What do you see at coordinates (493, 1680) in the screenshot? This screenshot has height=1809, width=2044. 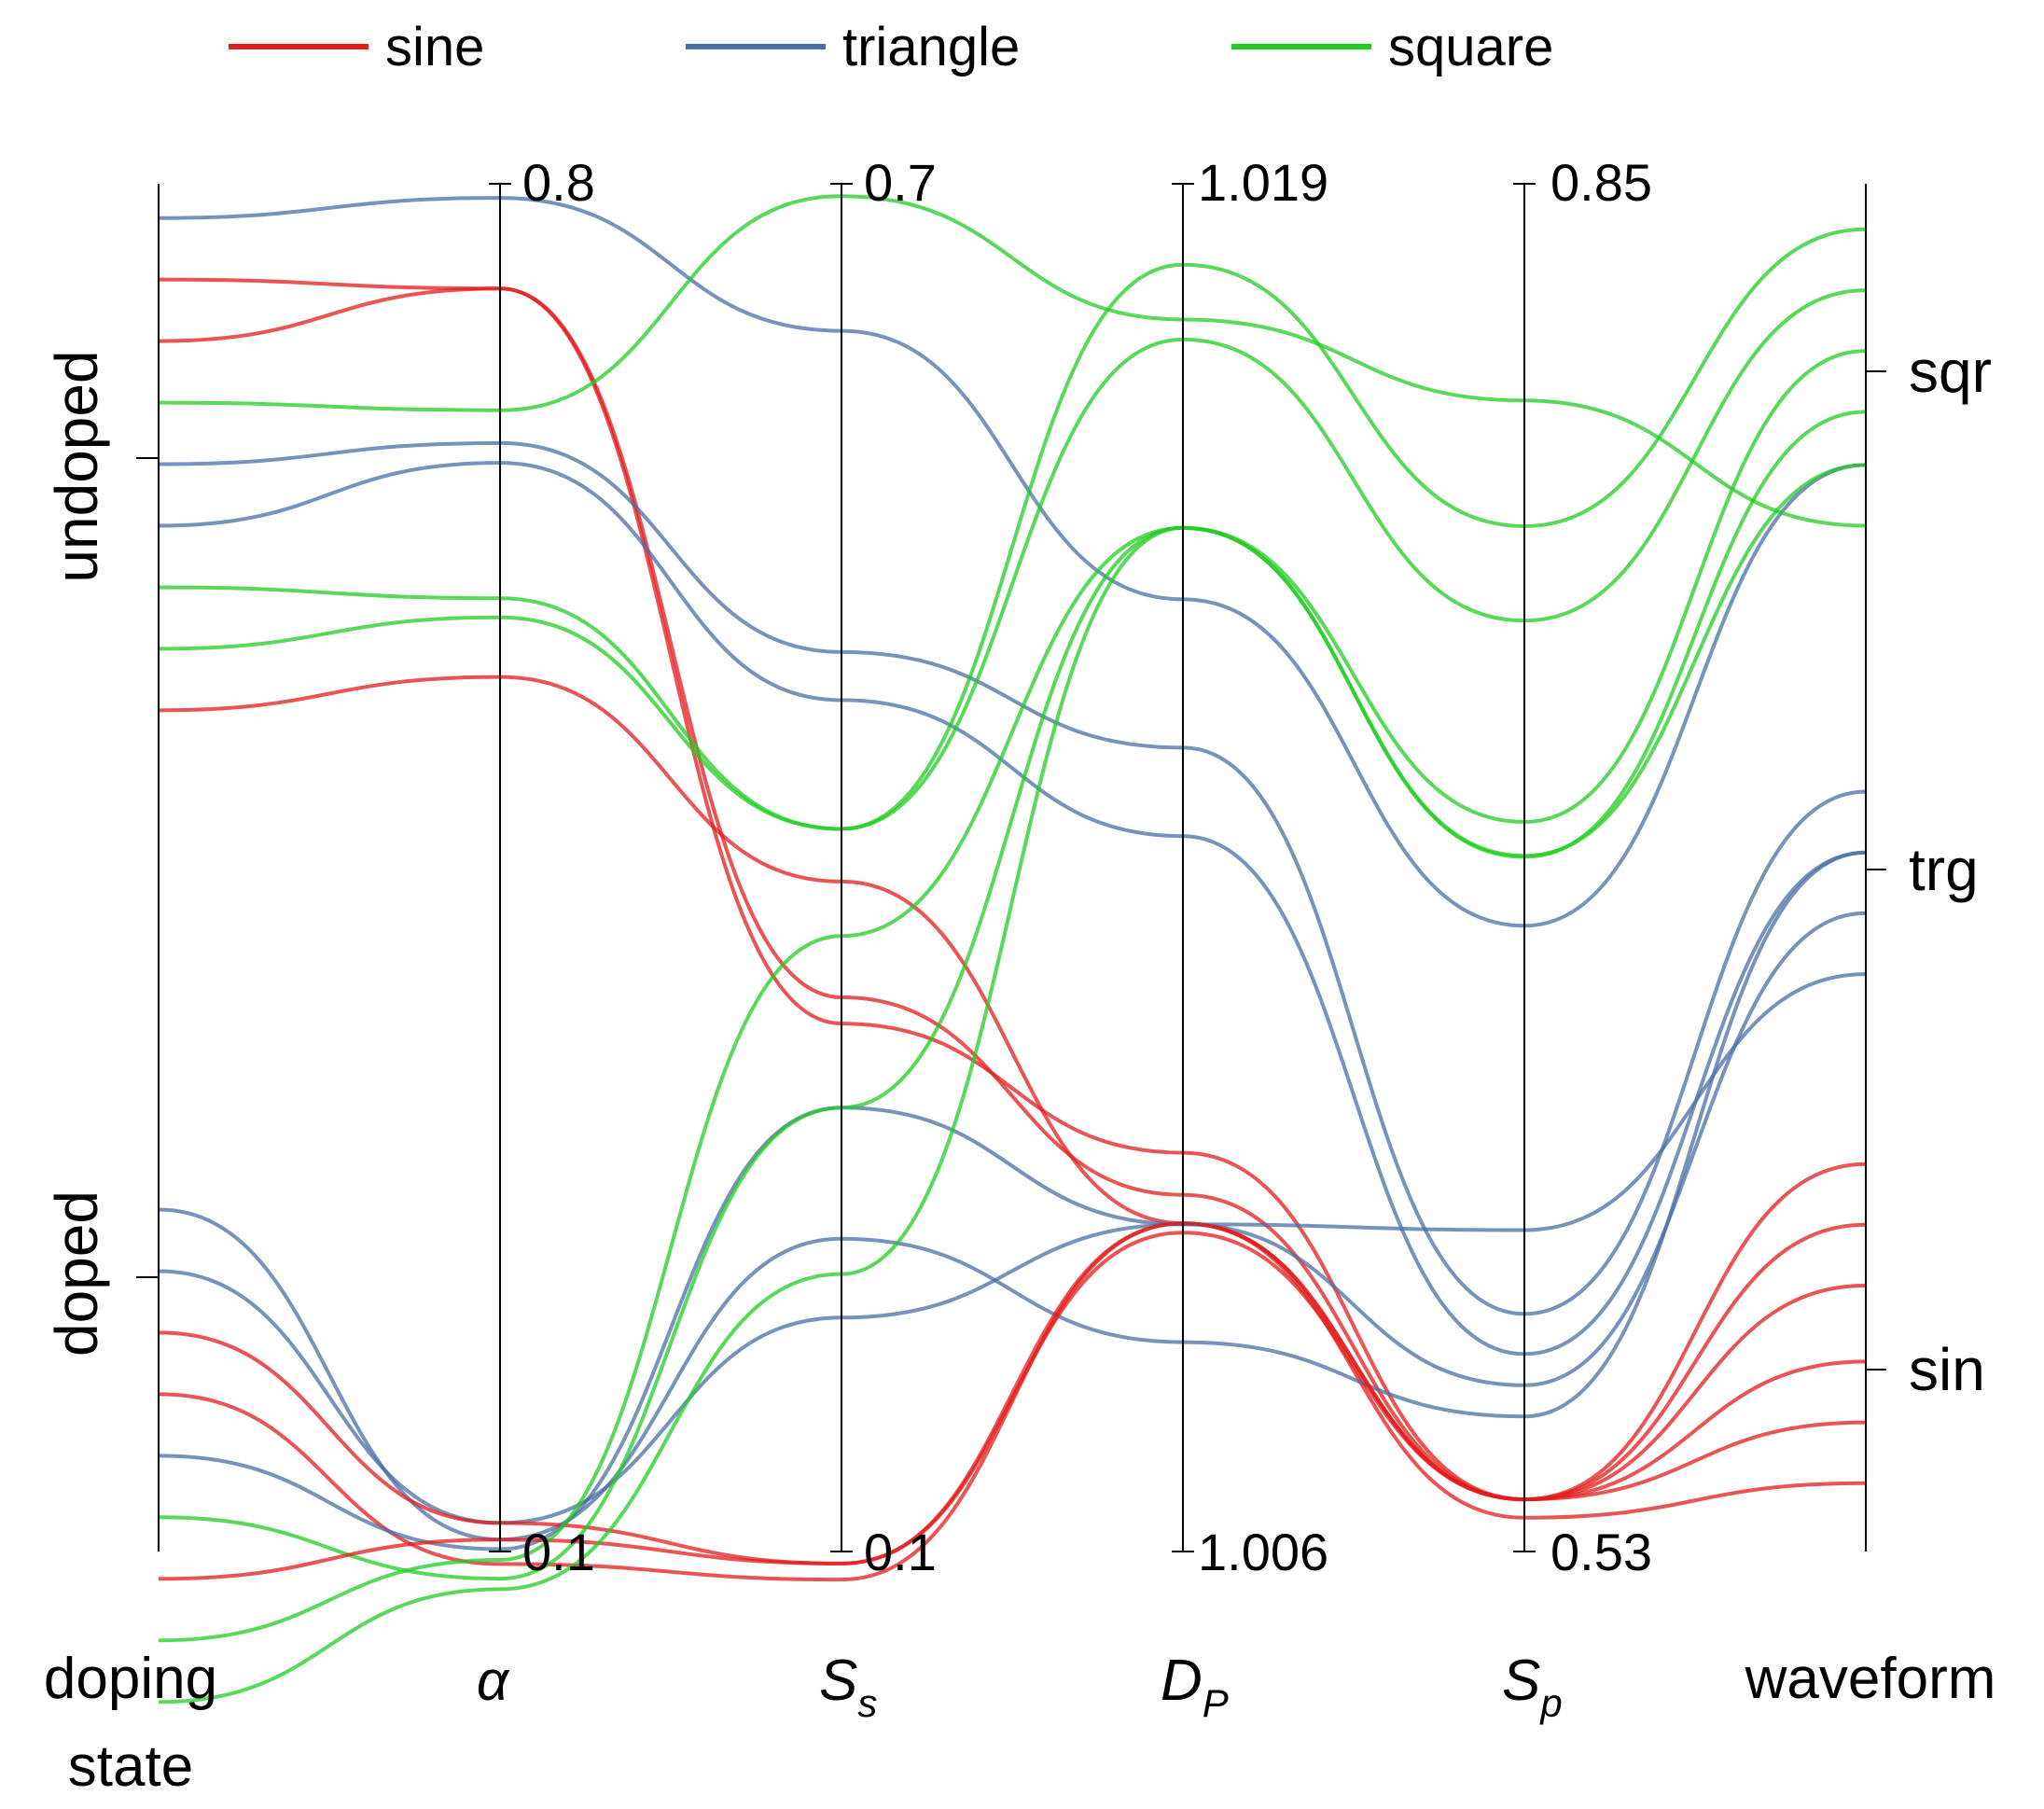 I see `dimension-label-alpha: α` at bounding box center [493, 1680].